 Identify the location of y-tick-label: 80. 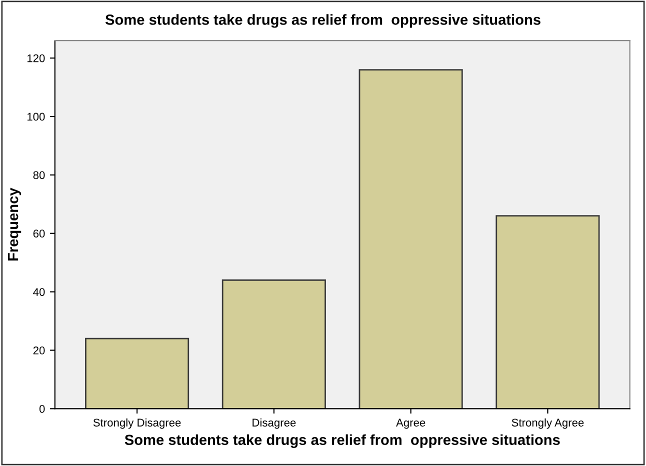
(39, 175).